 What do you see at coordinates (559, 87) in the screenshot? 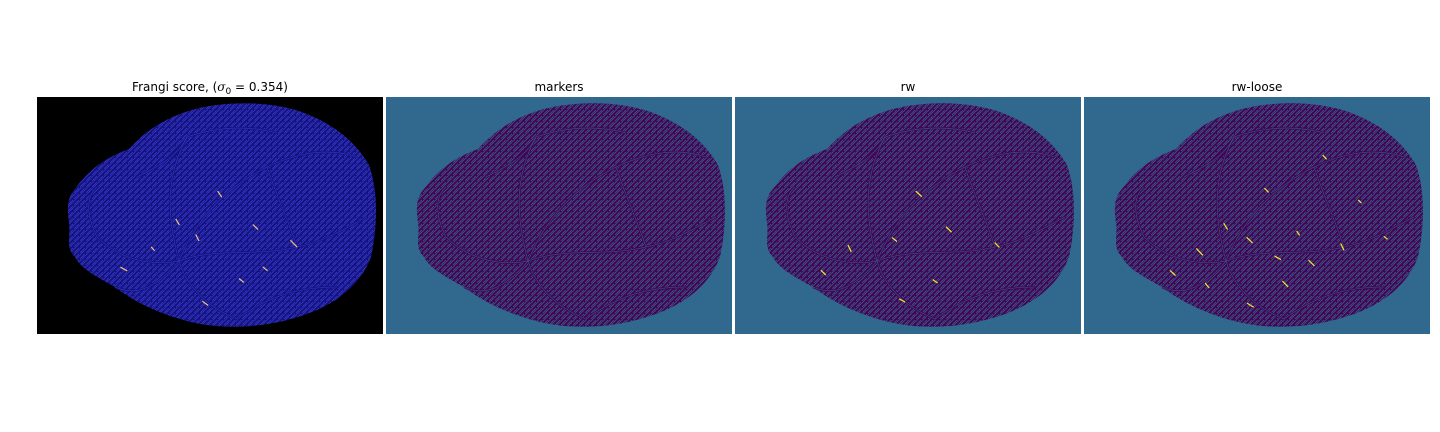
I see `markers-panel-title: markers` at bounding box center [559, 87].